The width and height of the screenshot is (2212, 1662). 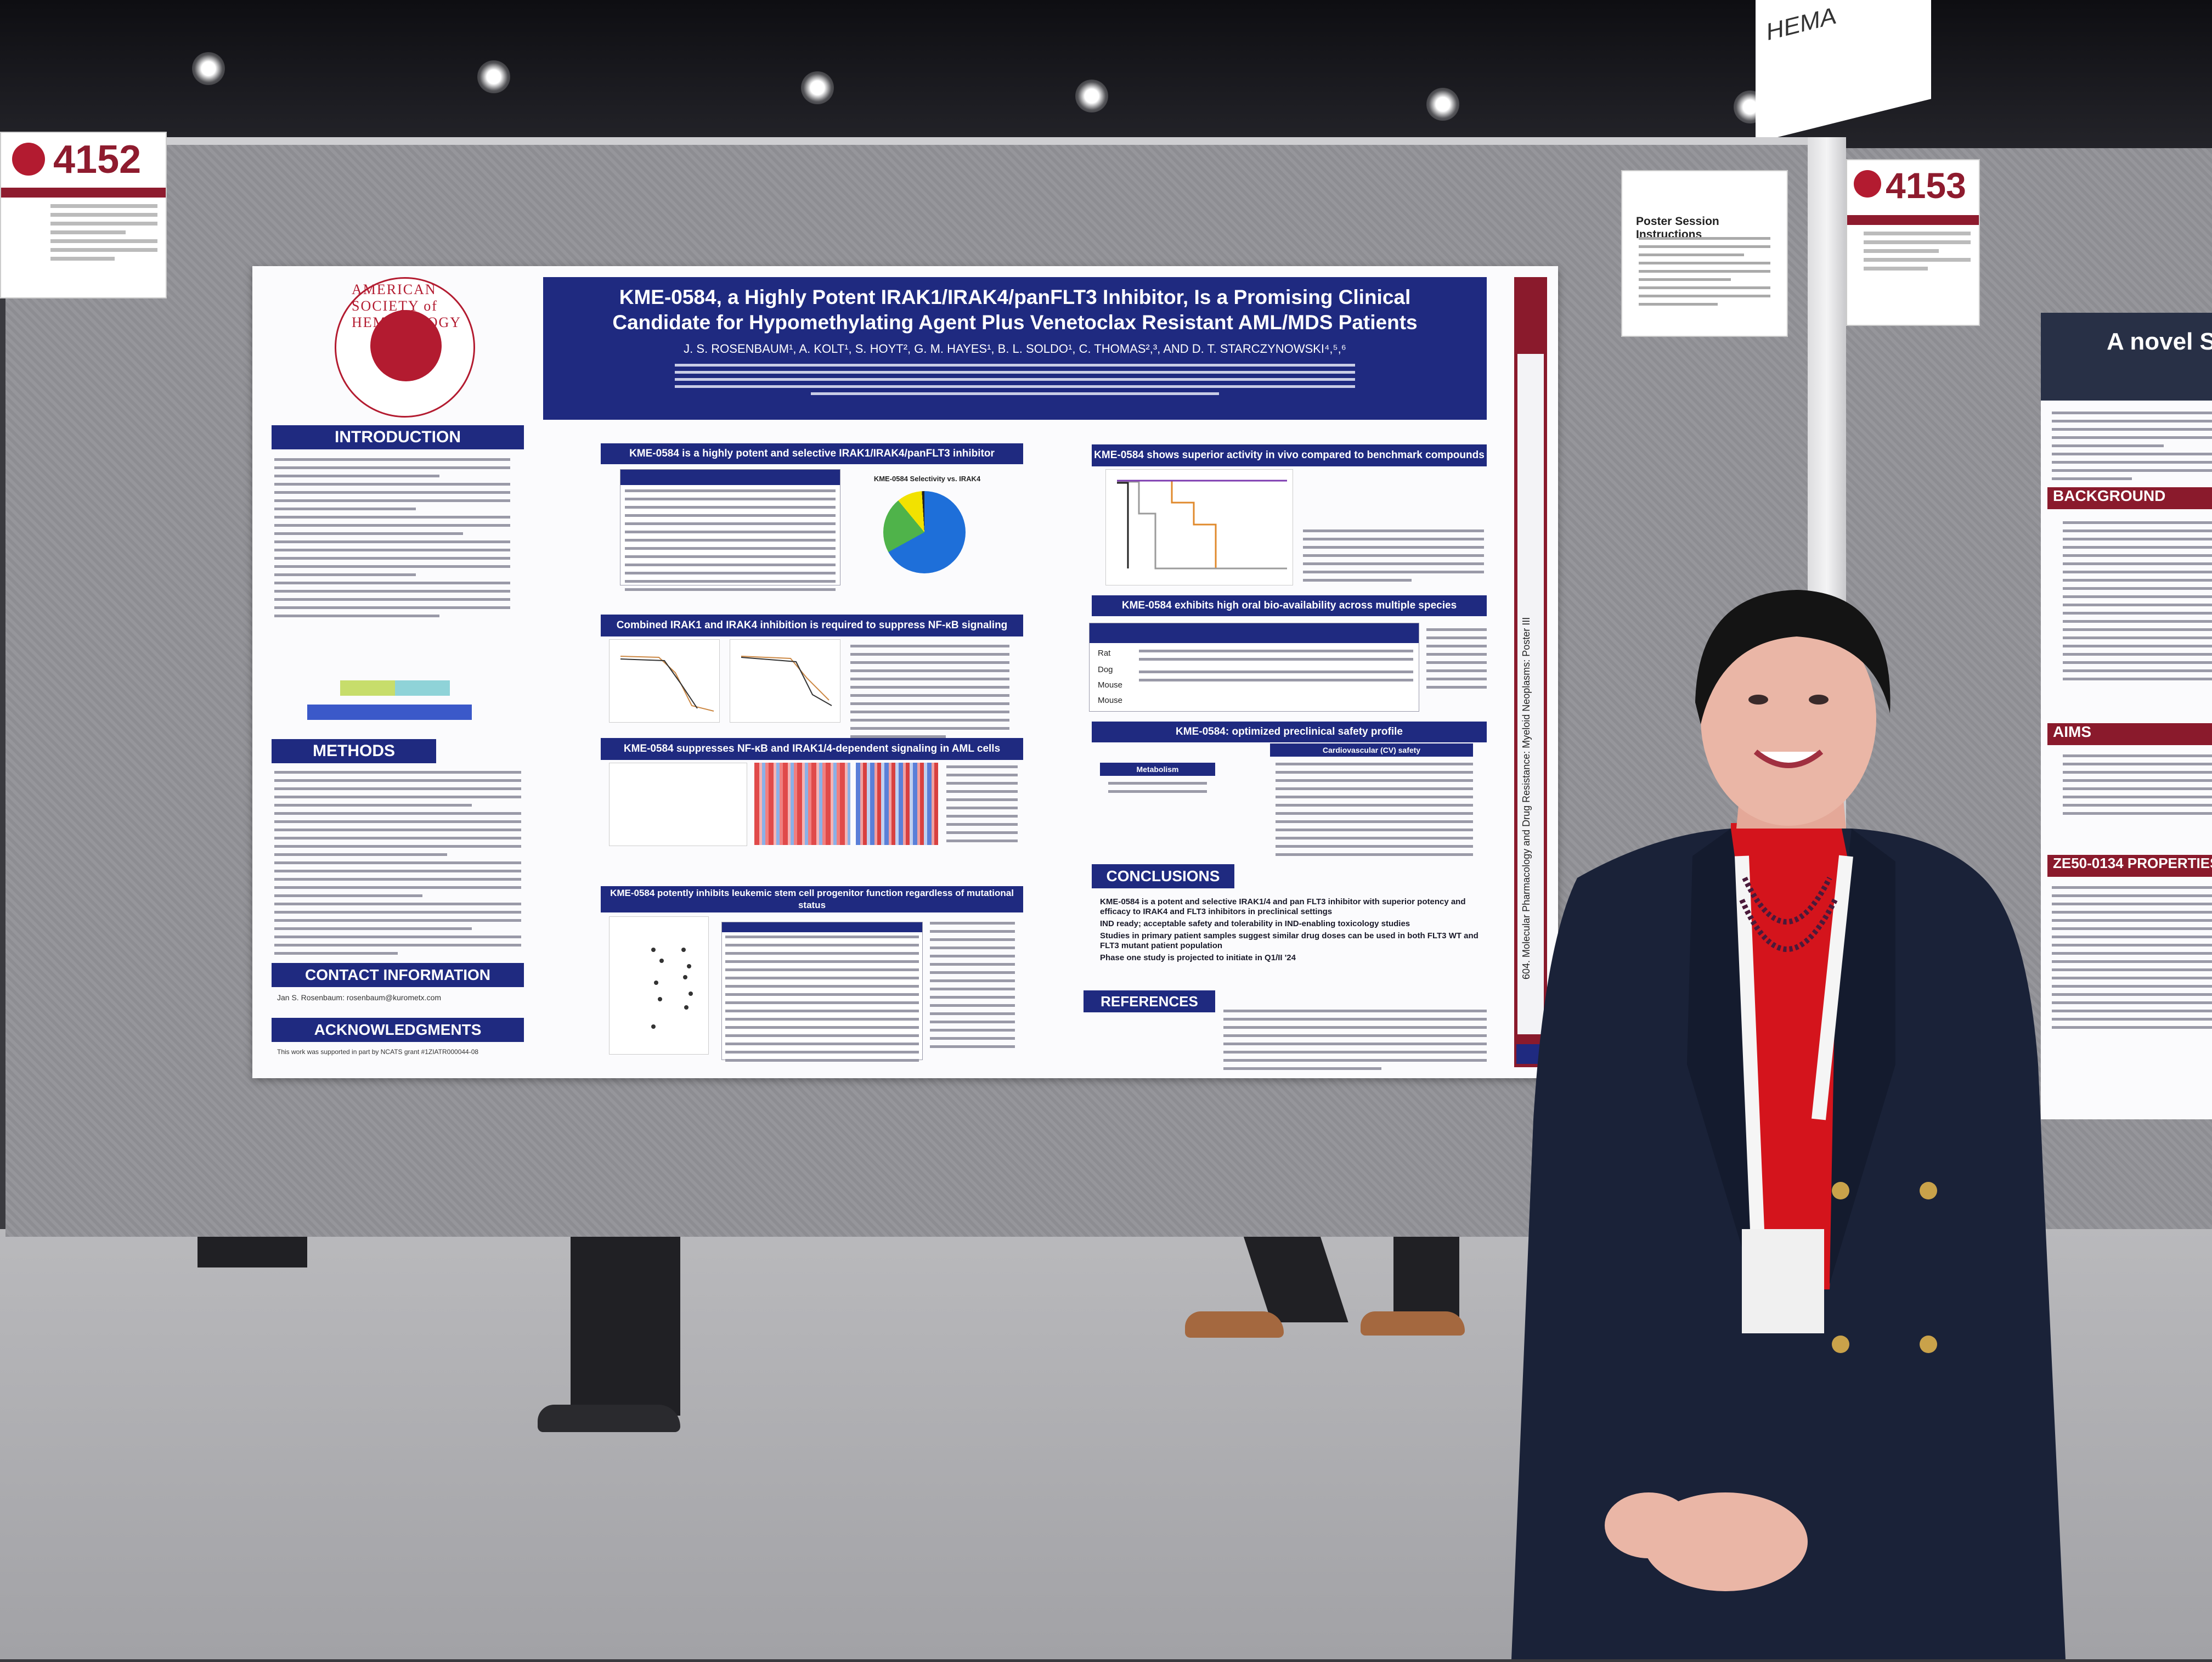 What do you see at coordinates (1802, 24) in the screenshot?
I see `hanging-sign-text: HEMA` at bounding box center [1802, 24].